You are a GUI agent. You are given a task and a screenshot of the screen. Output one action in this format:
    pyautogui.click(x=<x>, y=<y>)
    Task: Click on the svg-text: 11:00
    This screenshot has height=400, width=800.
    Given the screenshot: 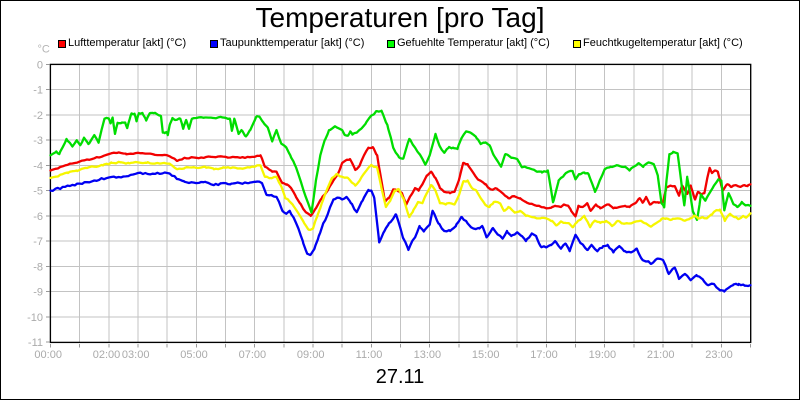 What is the action you would take?
    pyautogui.click(x=369, y=355)
    